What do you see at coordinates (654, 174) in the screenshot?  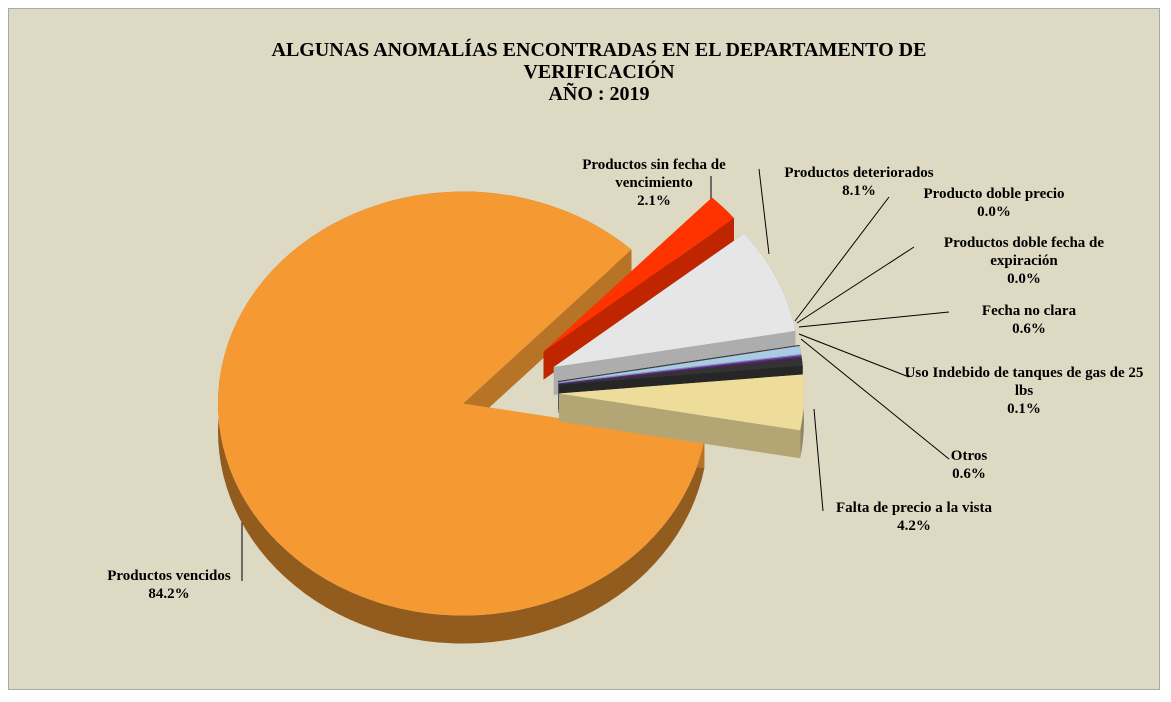 I see `category-label: Productos sin fecha de vencimiento` at bounding box center [654, 174].